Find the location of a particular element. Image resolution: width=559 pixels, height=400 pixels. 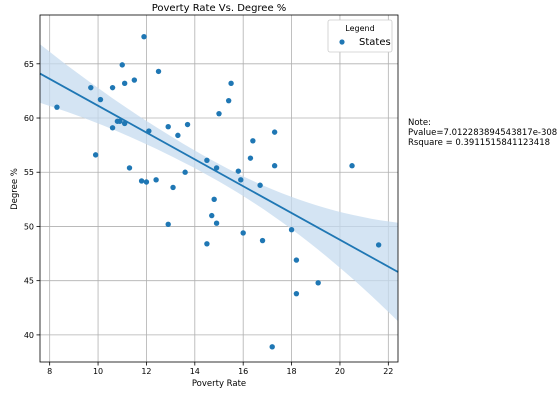

legend-entry-states: States is located at coordinates (375, 42).